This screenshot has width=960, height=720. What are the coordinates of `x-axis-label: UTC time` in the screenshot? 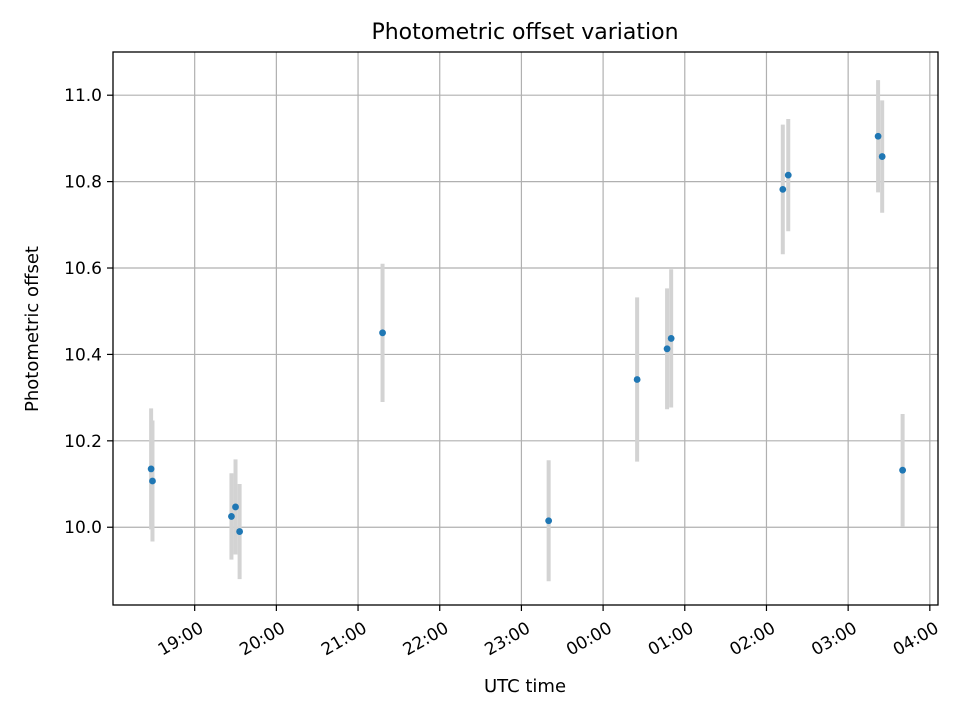 It's located at (525, 686).